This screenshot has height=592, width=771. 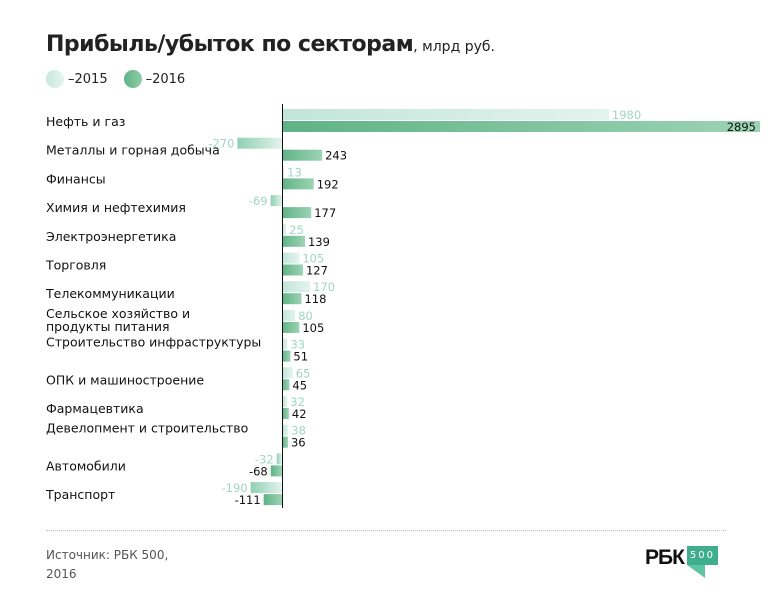 What do you see at coordinates (298, 443) in the screenshot?
I see `value-label-2016: 36` at bounding box center [298, 443].